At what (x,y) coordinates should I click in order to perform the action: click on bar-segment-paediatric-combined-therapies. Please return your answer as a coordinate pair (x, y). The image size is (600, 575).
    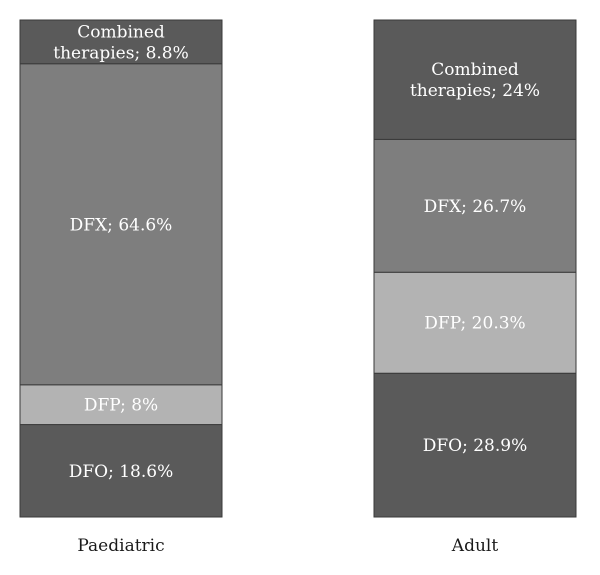
    Looking at the image, I should click on (121, 42).